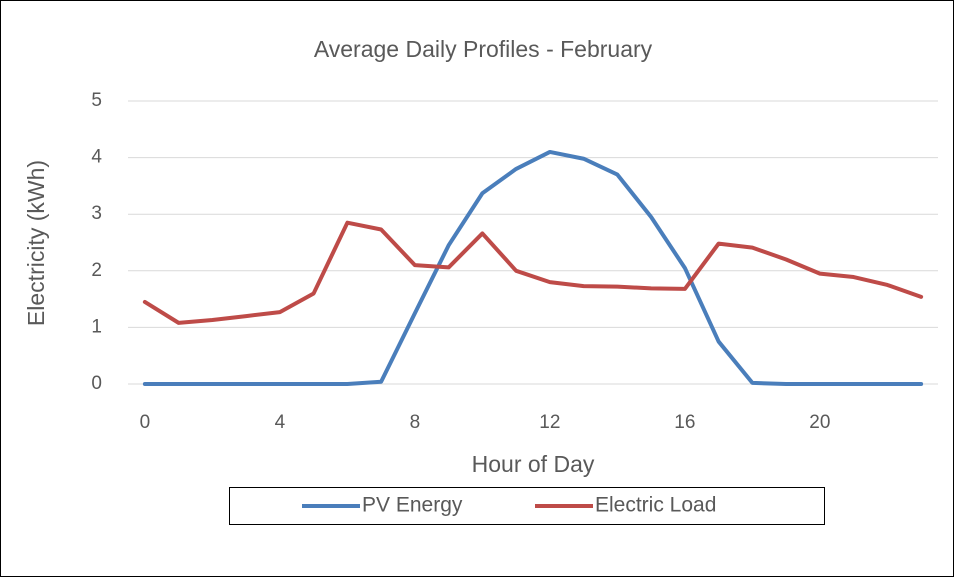  What do you see at coordinates (280, 422) in the screenshot?
I see `x-tick-label: 4` at bounding box center [280, 422].